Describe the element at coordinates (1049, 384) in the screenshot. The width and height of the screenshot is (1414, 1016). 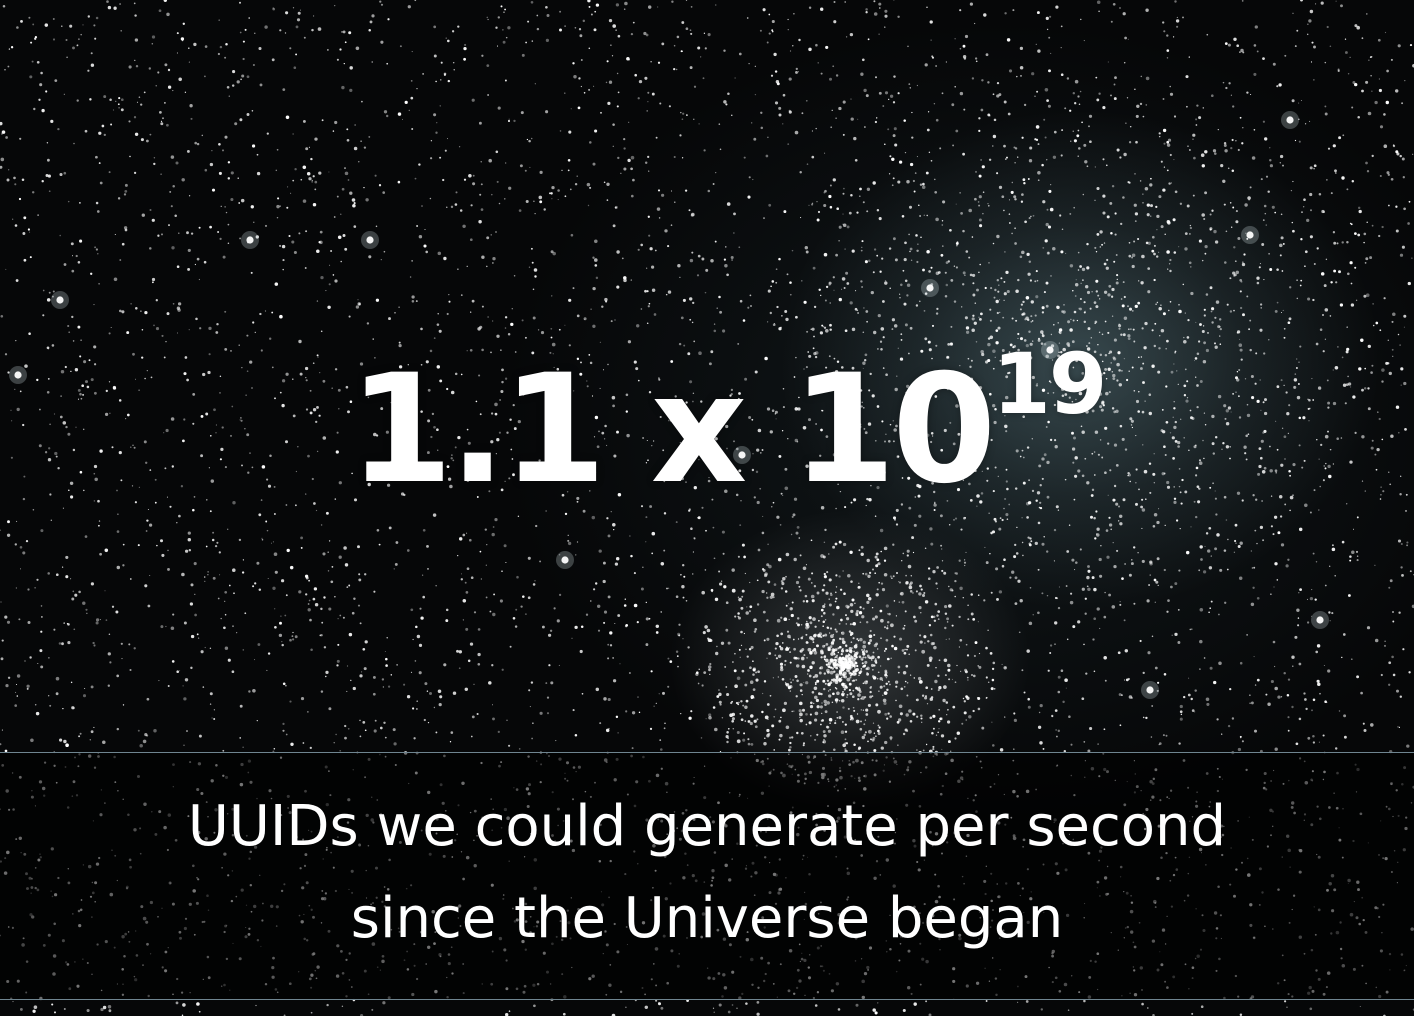
I see `headline-exponent: 19` at that location.